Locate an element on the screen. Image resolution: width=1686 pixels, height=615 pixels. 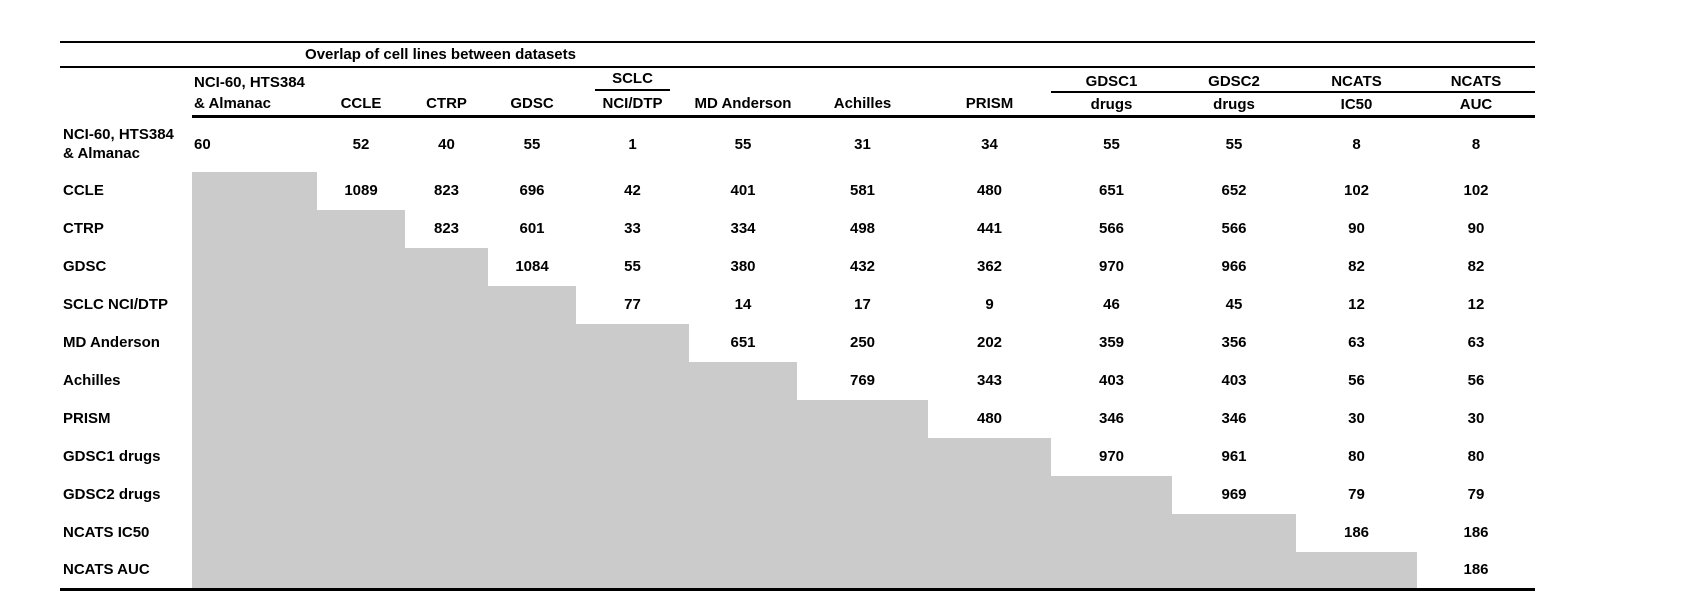
row-label: GDSC is located at coordinates (85, 266).